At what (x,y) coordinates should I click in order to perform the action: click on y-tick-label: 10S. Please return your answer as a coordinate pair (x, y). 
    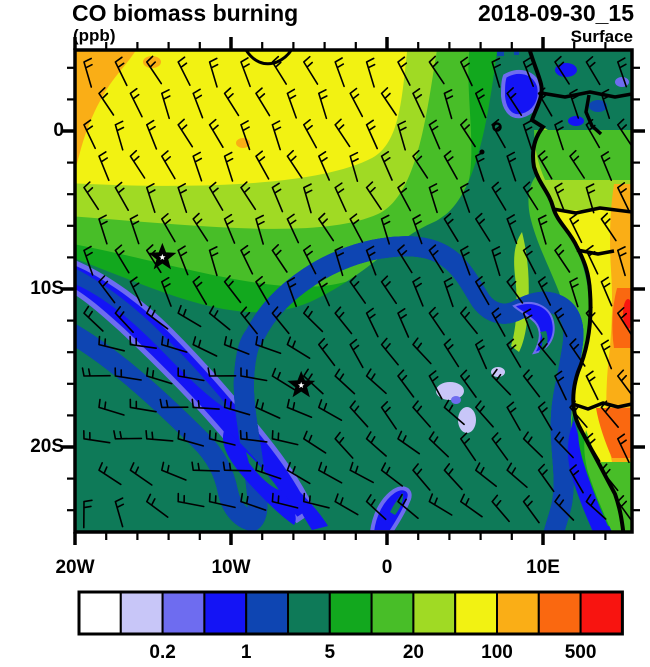
    Looking at the image, I should click on (47, 288).